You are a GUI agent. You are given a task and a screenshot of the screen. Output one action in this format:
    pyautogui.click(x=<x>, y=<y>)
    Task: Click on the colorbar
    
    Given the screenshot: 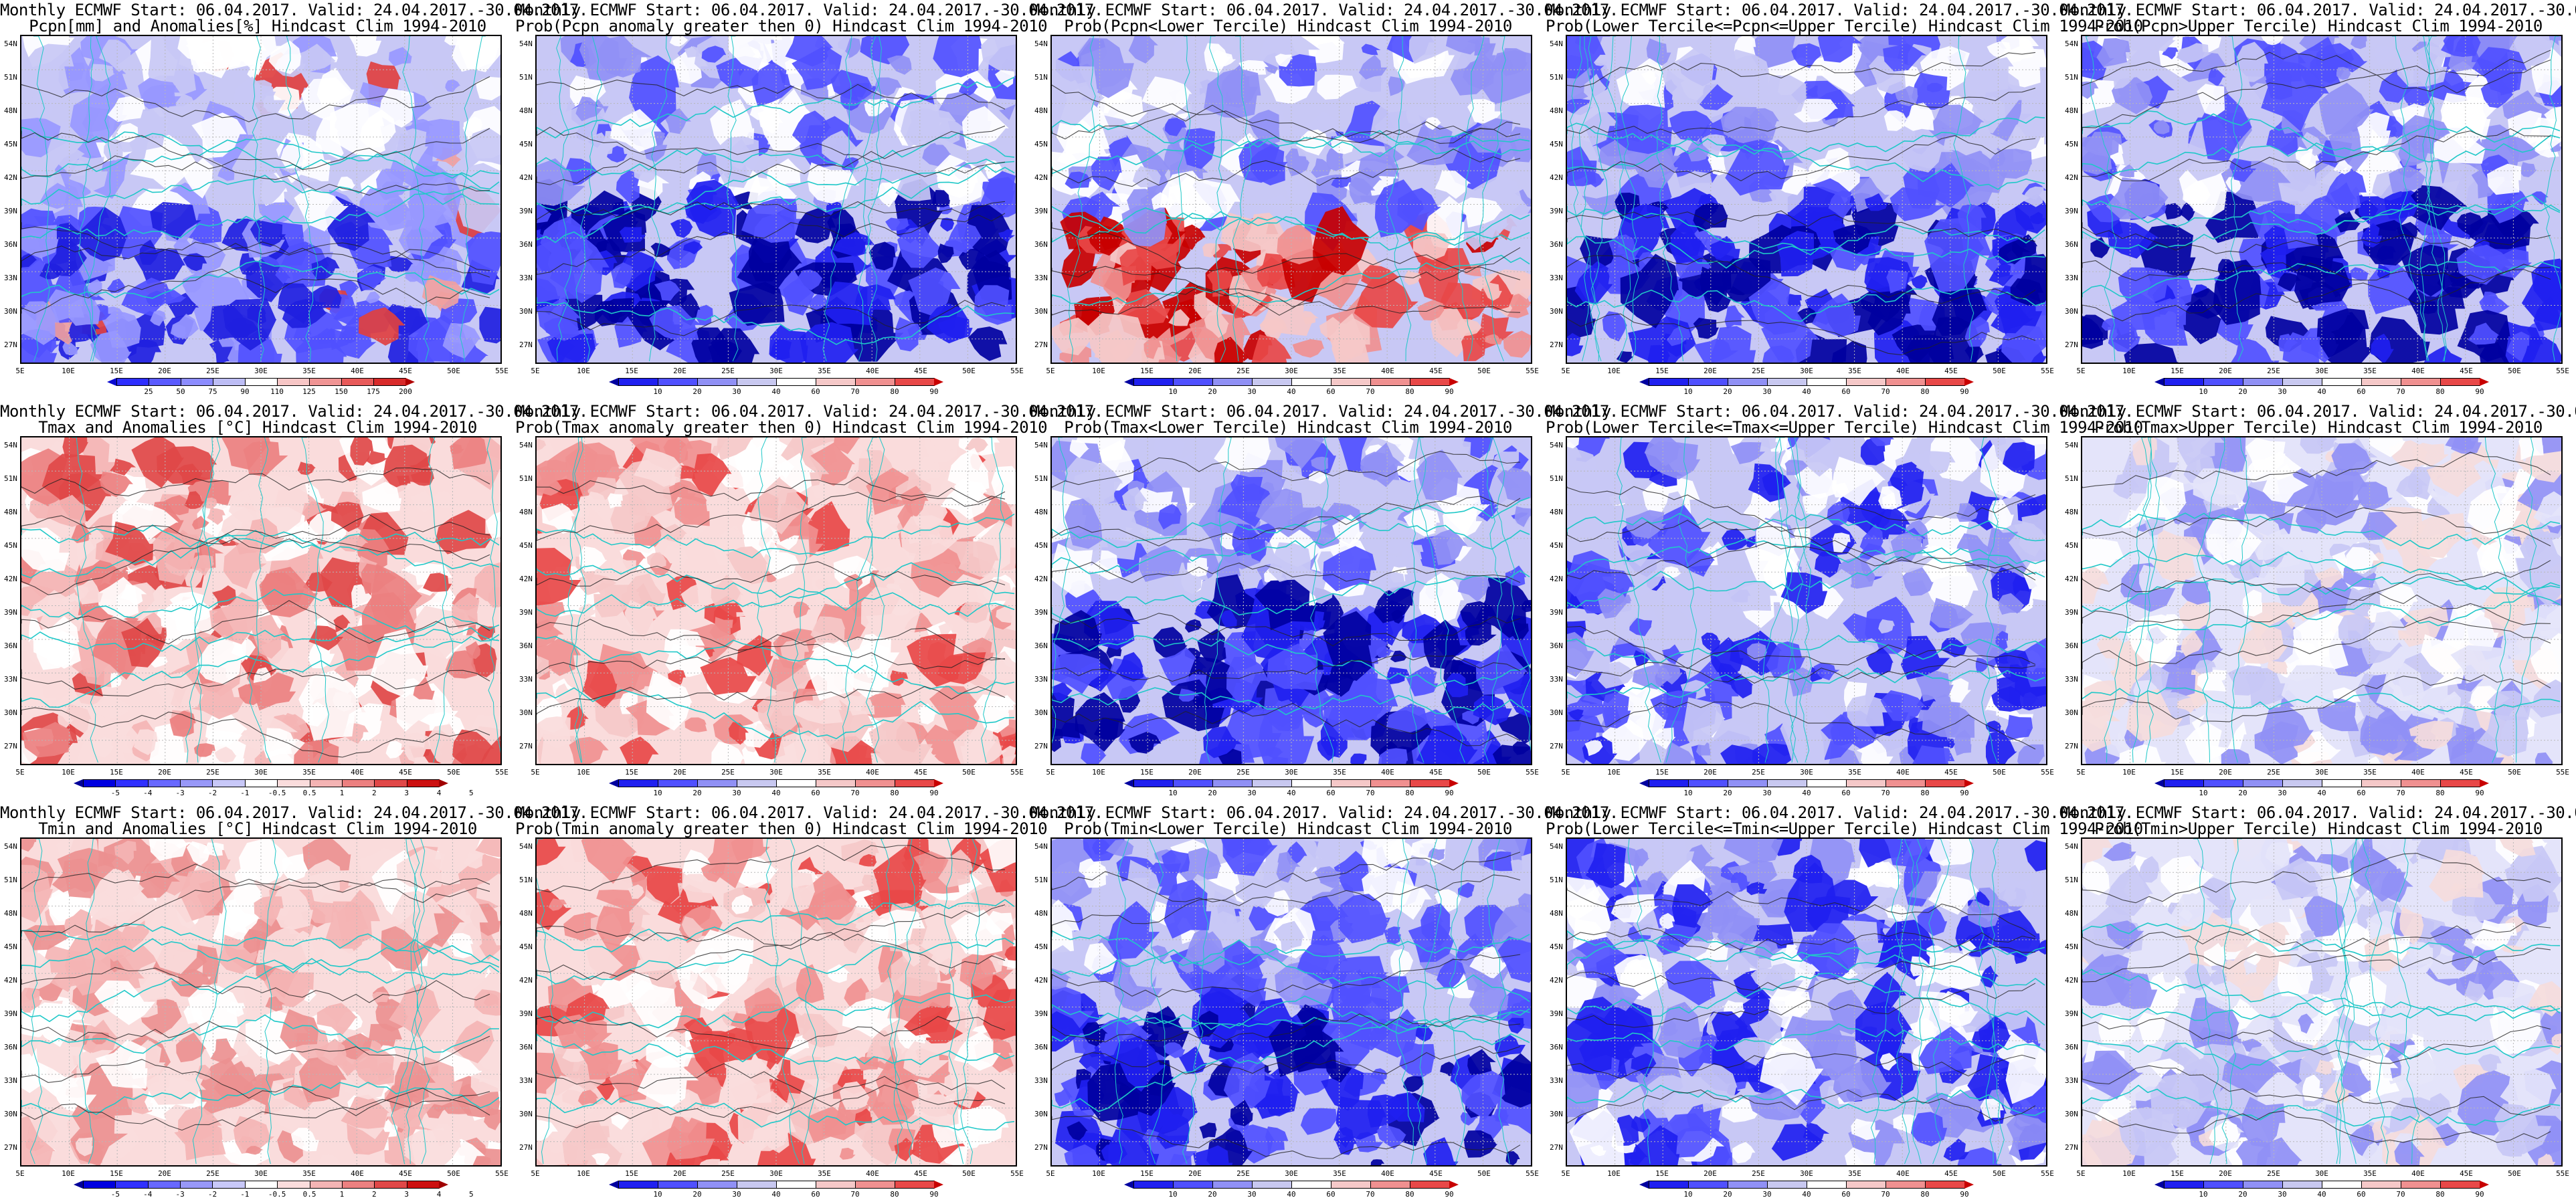 What is the action you would take?
    pyautogui.click(x=1291, y=1185)
    